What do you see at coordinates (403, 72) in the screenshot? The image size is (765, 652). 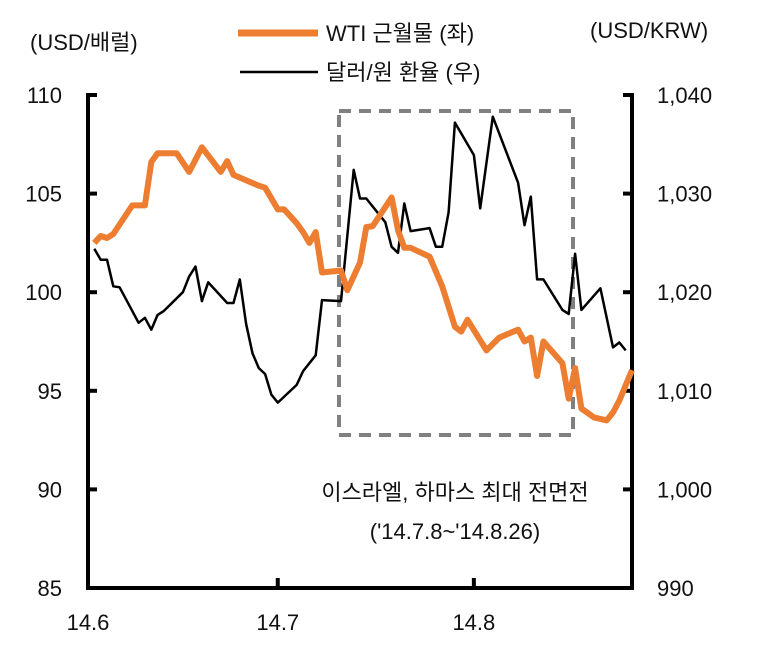 I see `legend-label-krw: 달러/원 환율 (우)` at bounding box center [403, 72].